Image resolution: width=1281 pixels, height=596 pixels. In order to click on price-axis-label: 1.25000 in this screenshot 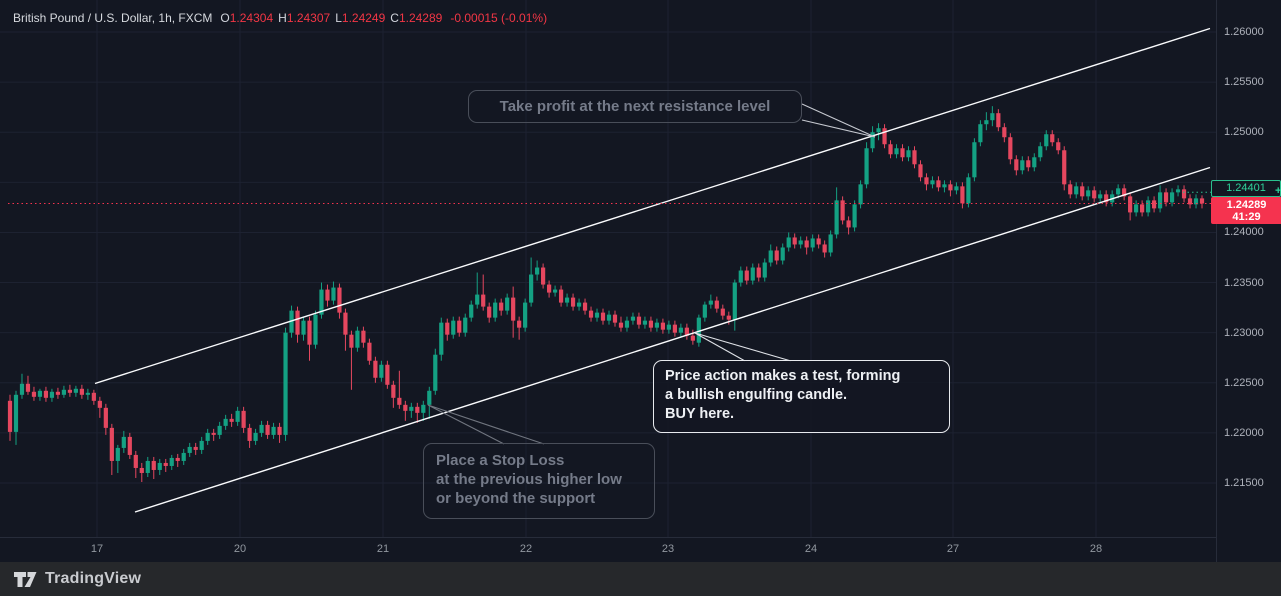, I will do `click(1244, 132)`.